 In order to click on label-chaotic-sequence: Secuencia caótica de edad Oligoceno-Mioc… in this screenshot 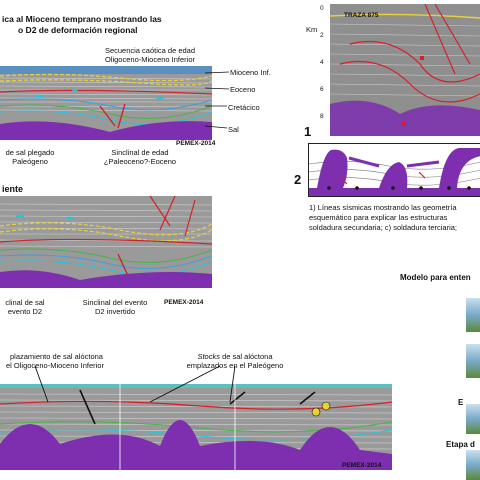, I will do `click(150, 55)`.